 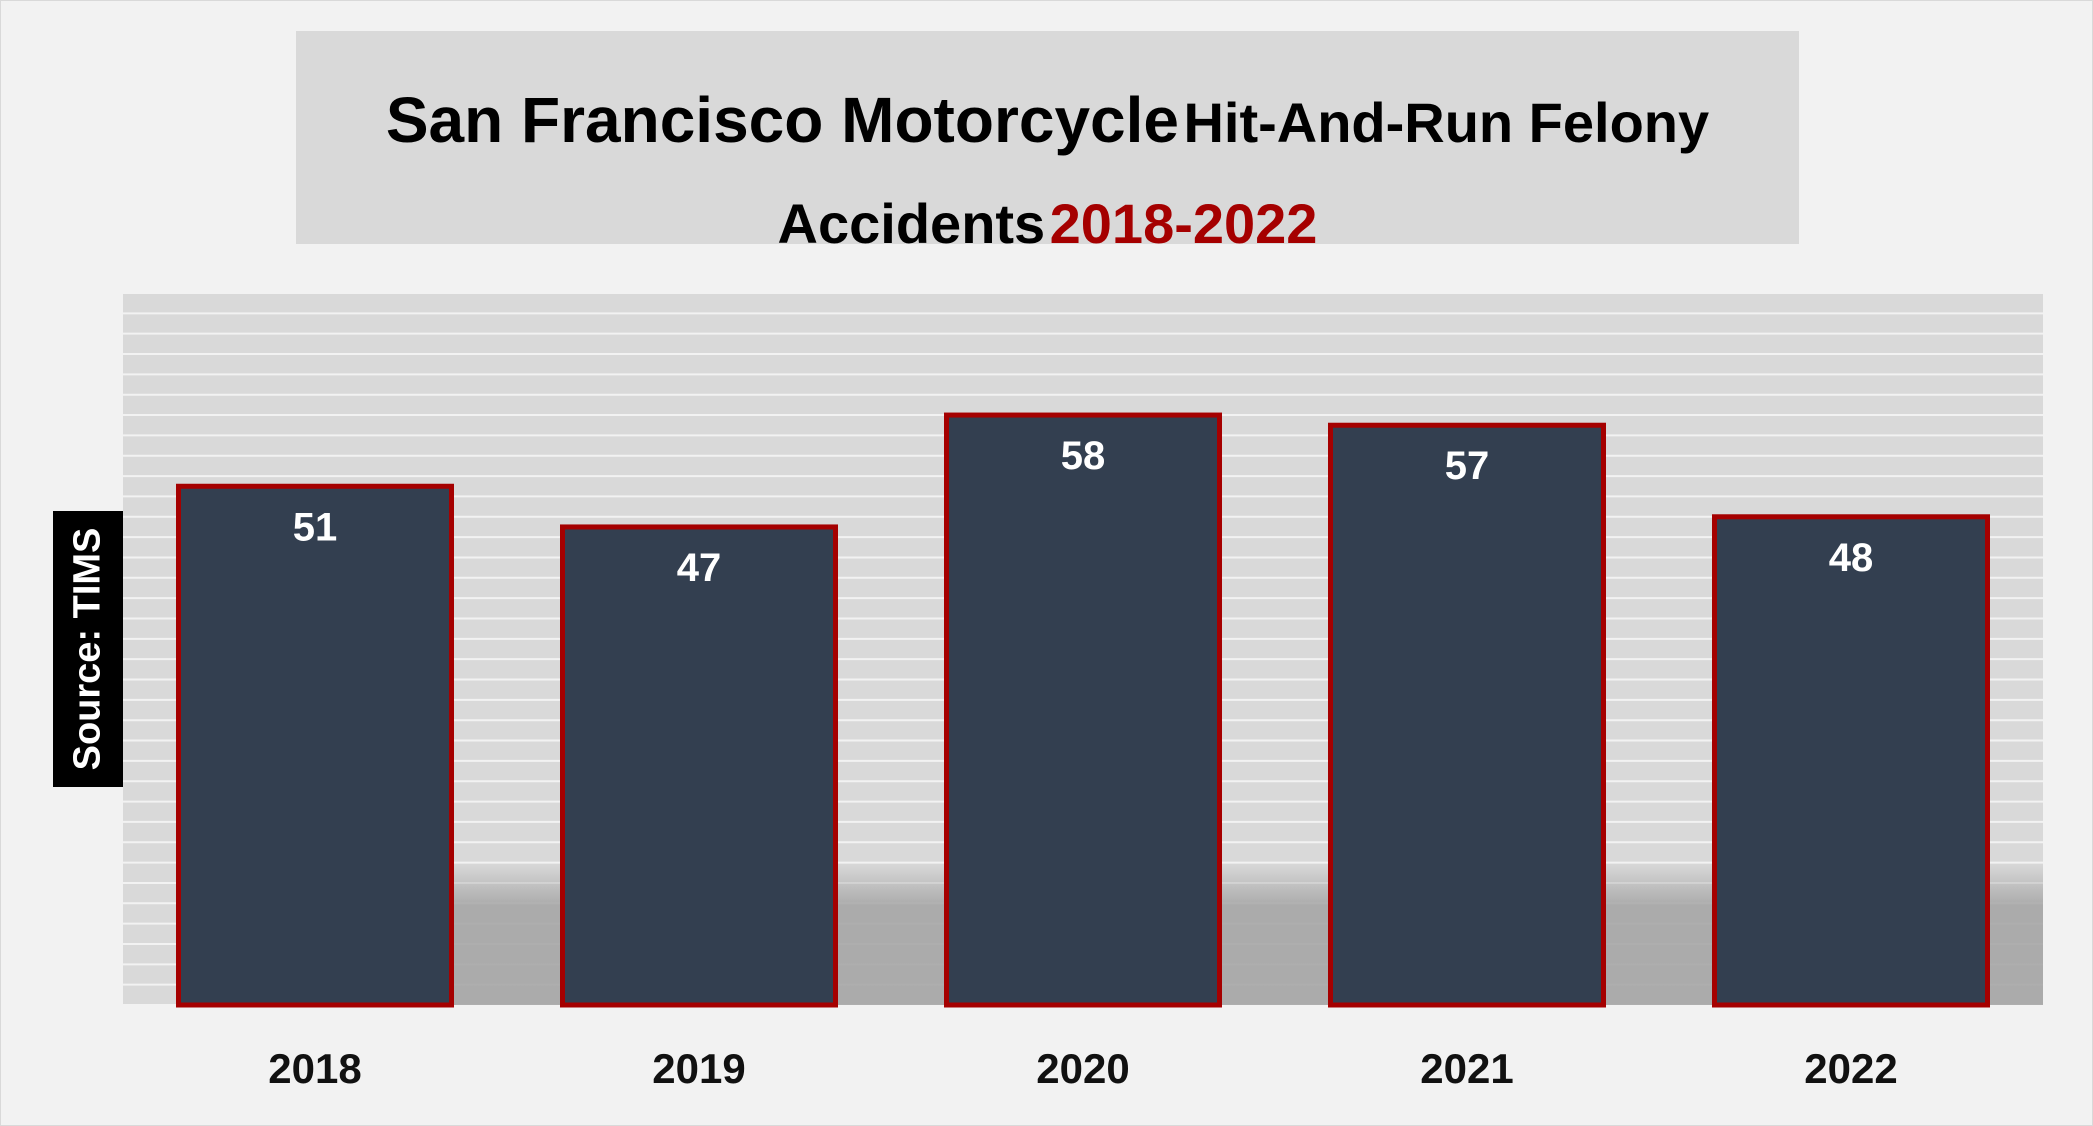 What do you see at coordinates (1851, 558) in the screenshot?
I see `bar-value-label: 48` at bounding box center [1851, 558].